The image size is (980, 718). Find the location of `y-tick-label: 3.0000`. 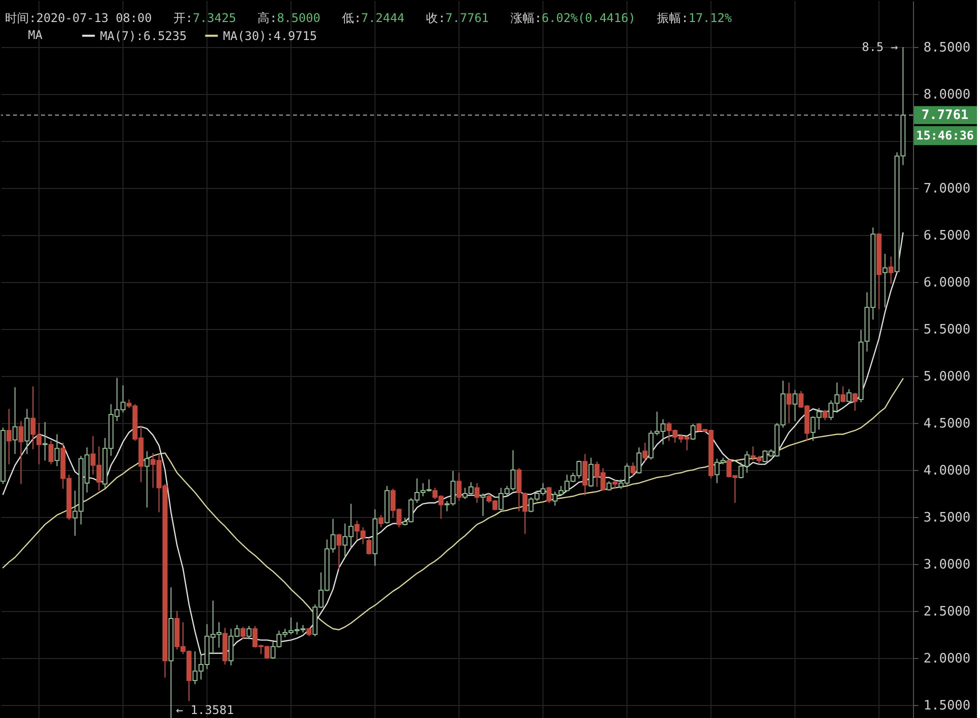

y-tick-label: 3.0000 is located at coordinates (947, 564).